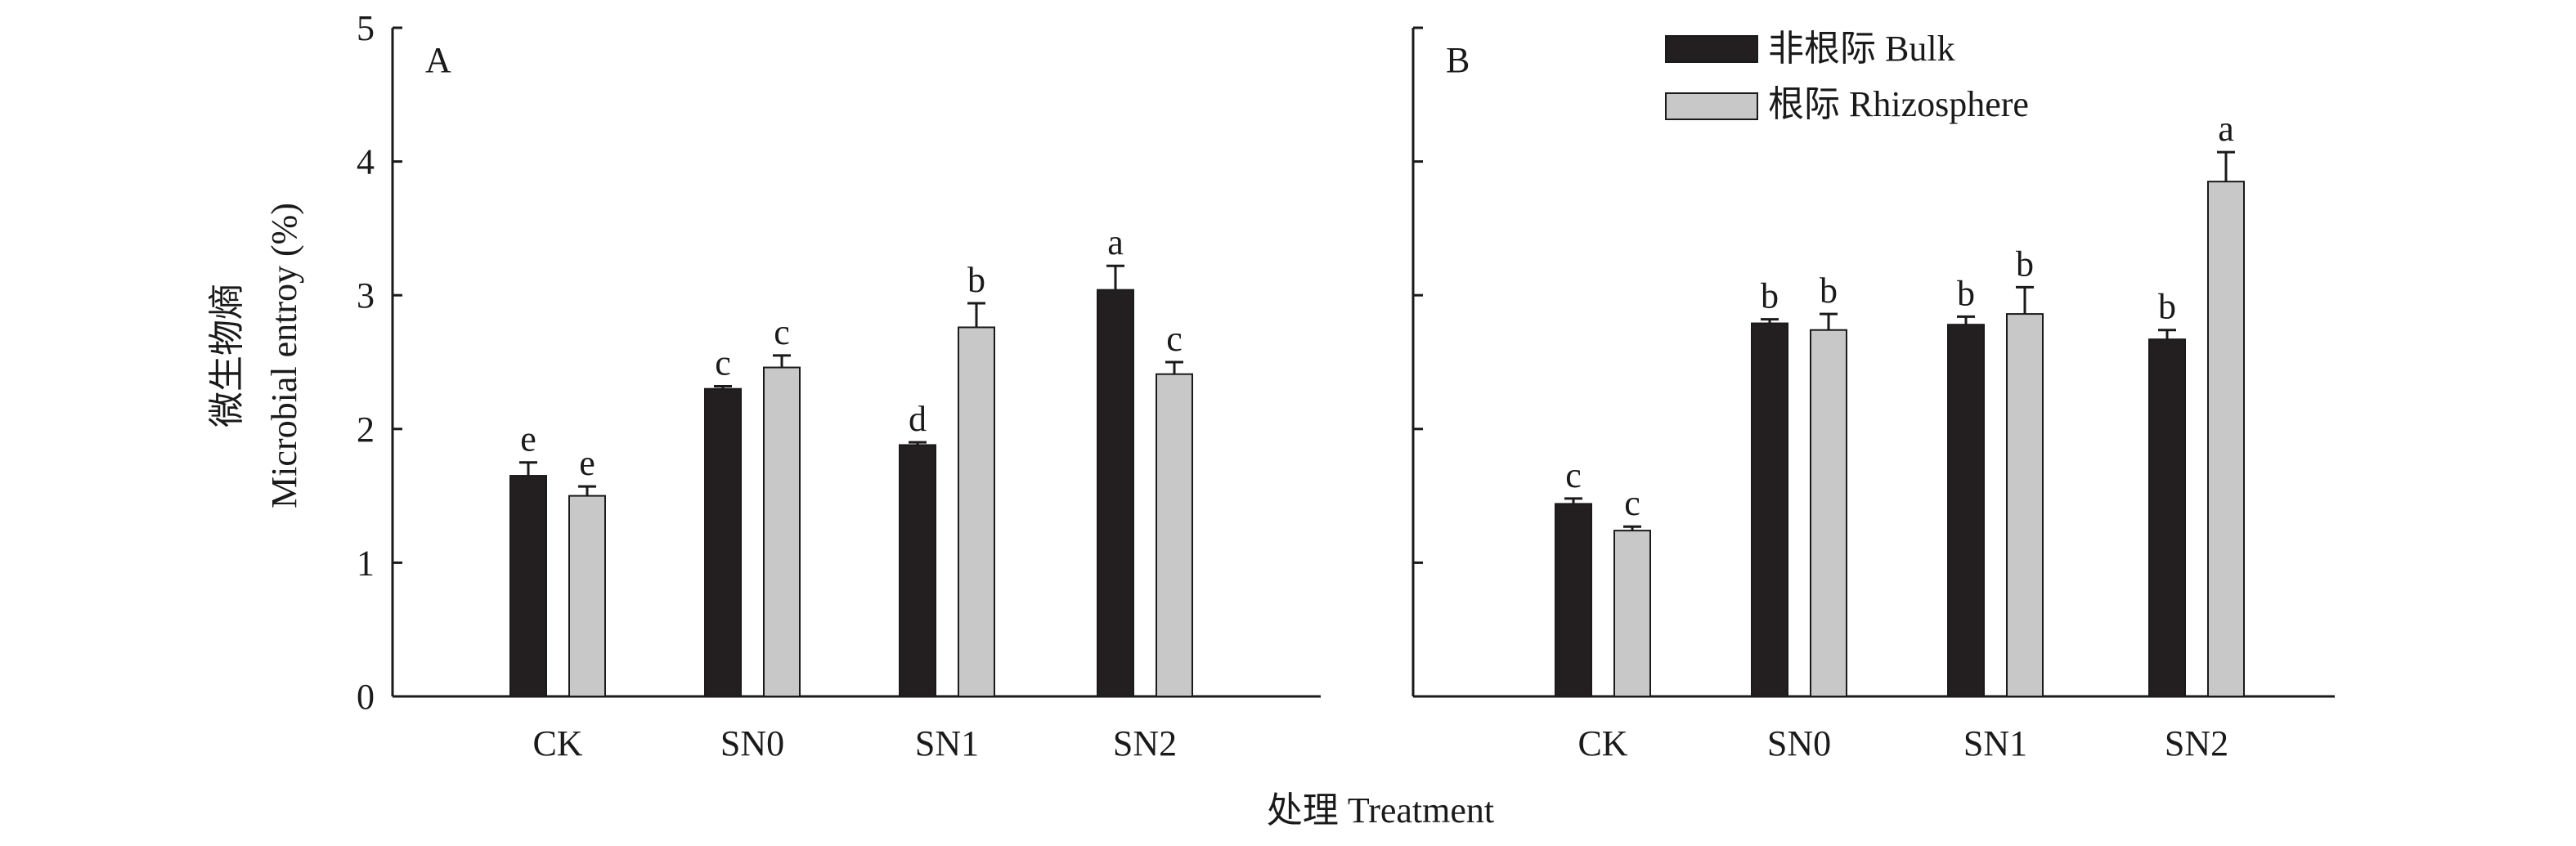  What do you see at coordinates (366, 563) in the screenshot?
I see `y-tick-label: 1` at bounding box center [366, 563].